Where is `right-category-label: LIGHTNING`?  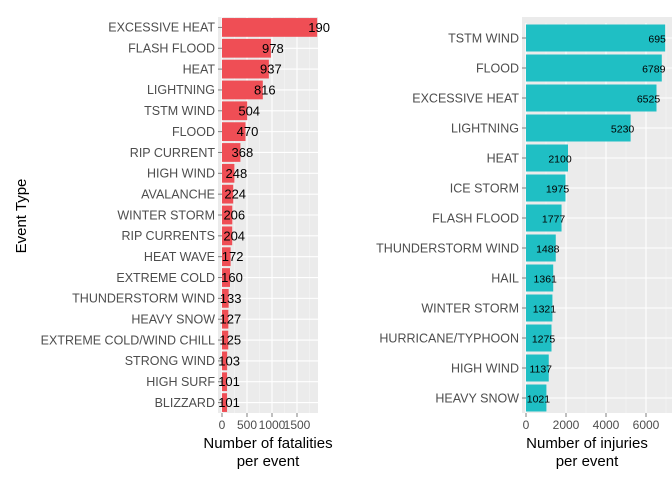 right-category-label: LIGHTNING is located at coordinates (485, 128).